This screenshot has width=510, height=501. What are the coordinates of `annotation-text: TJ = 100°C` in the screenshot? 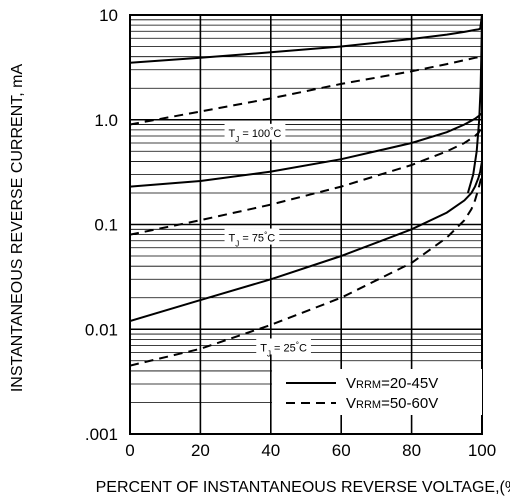 It's located at (255, 134).